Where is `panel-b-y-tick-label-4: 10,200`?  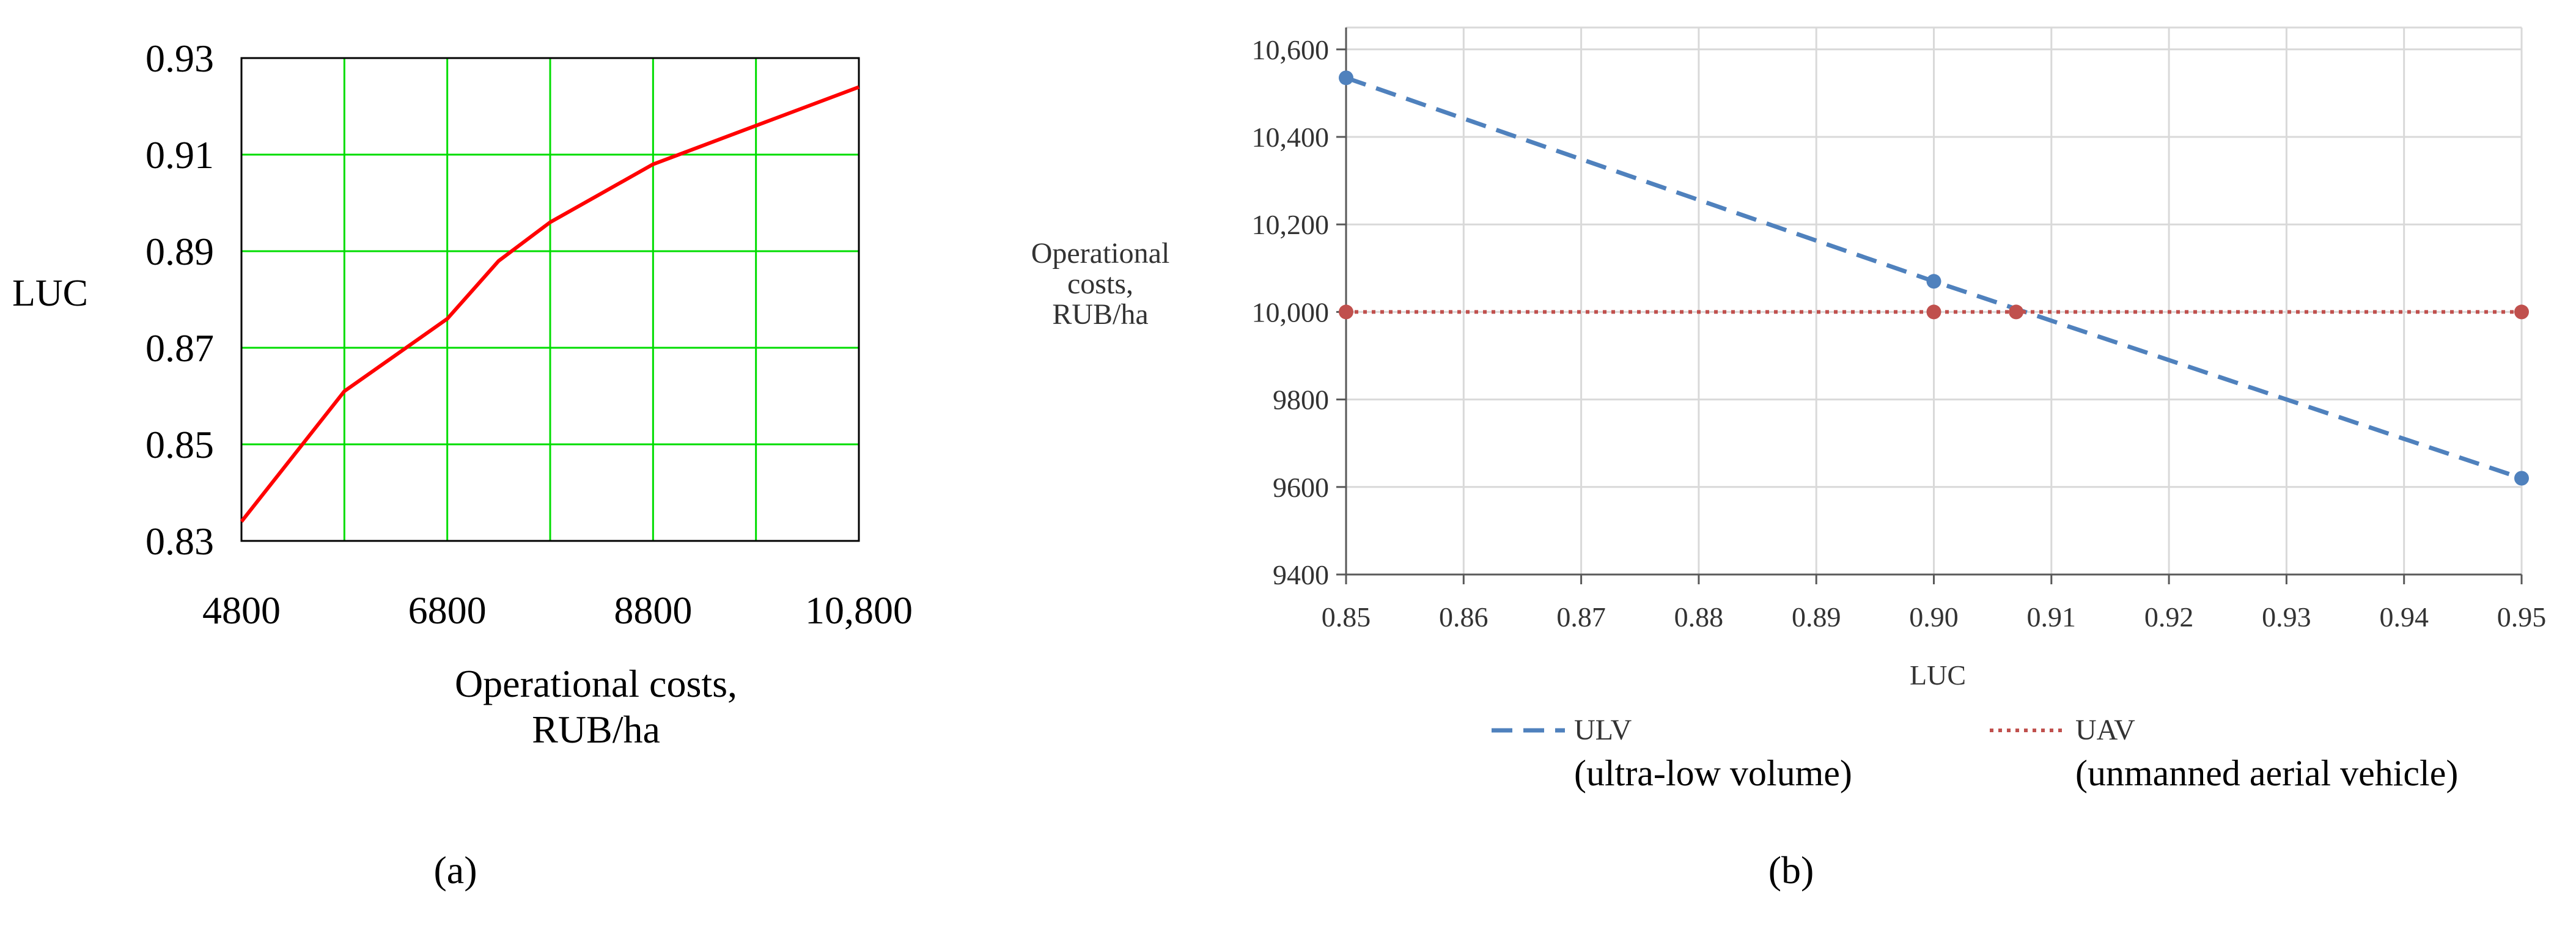
panel-b-y-tick-label-4: 10,200 is located at coordinates (1291, 224).